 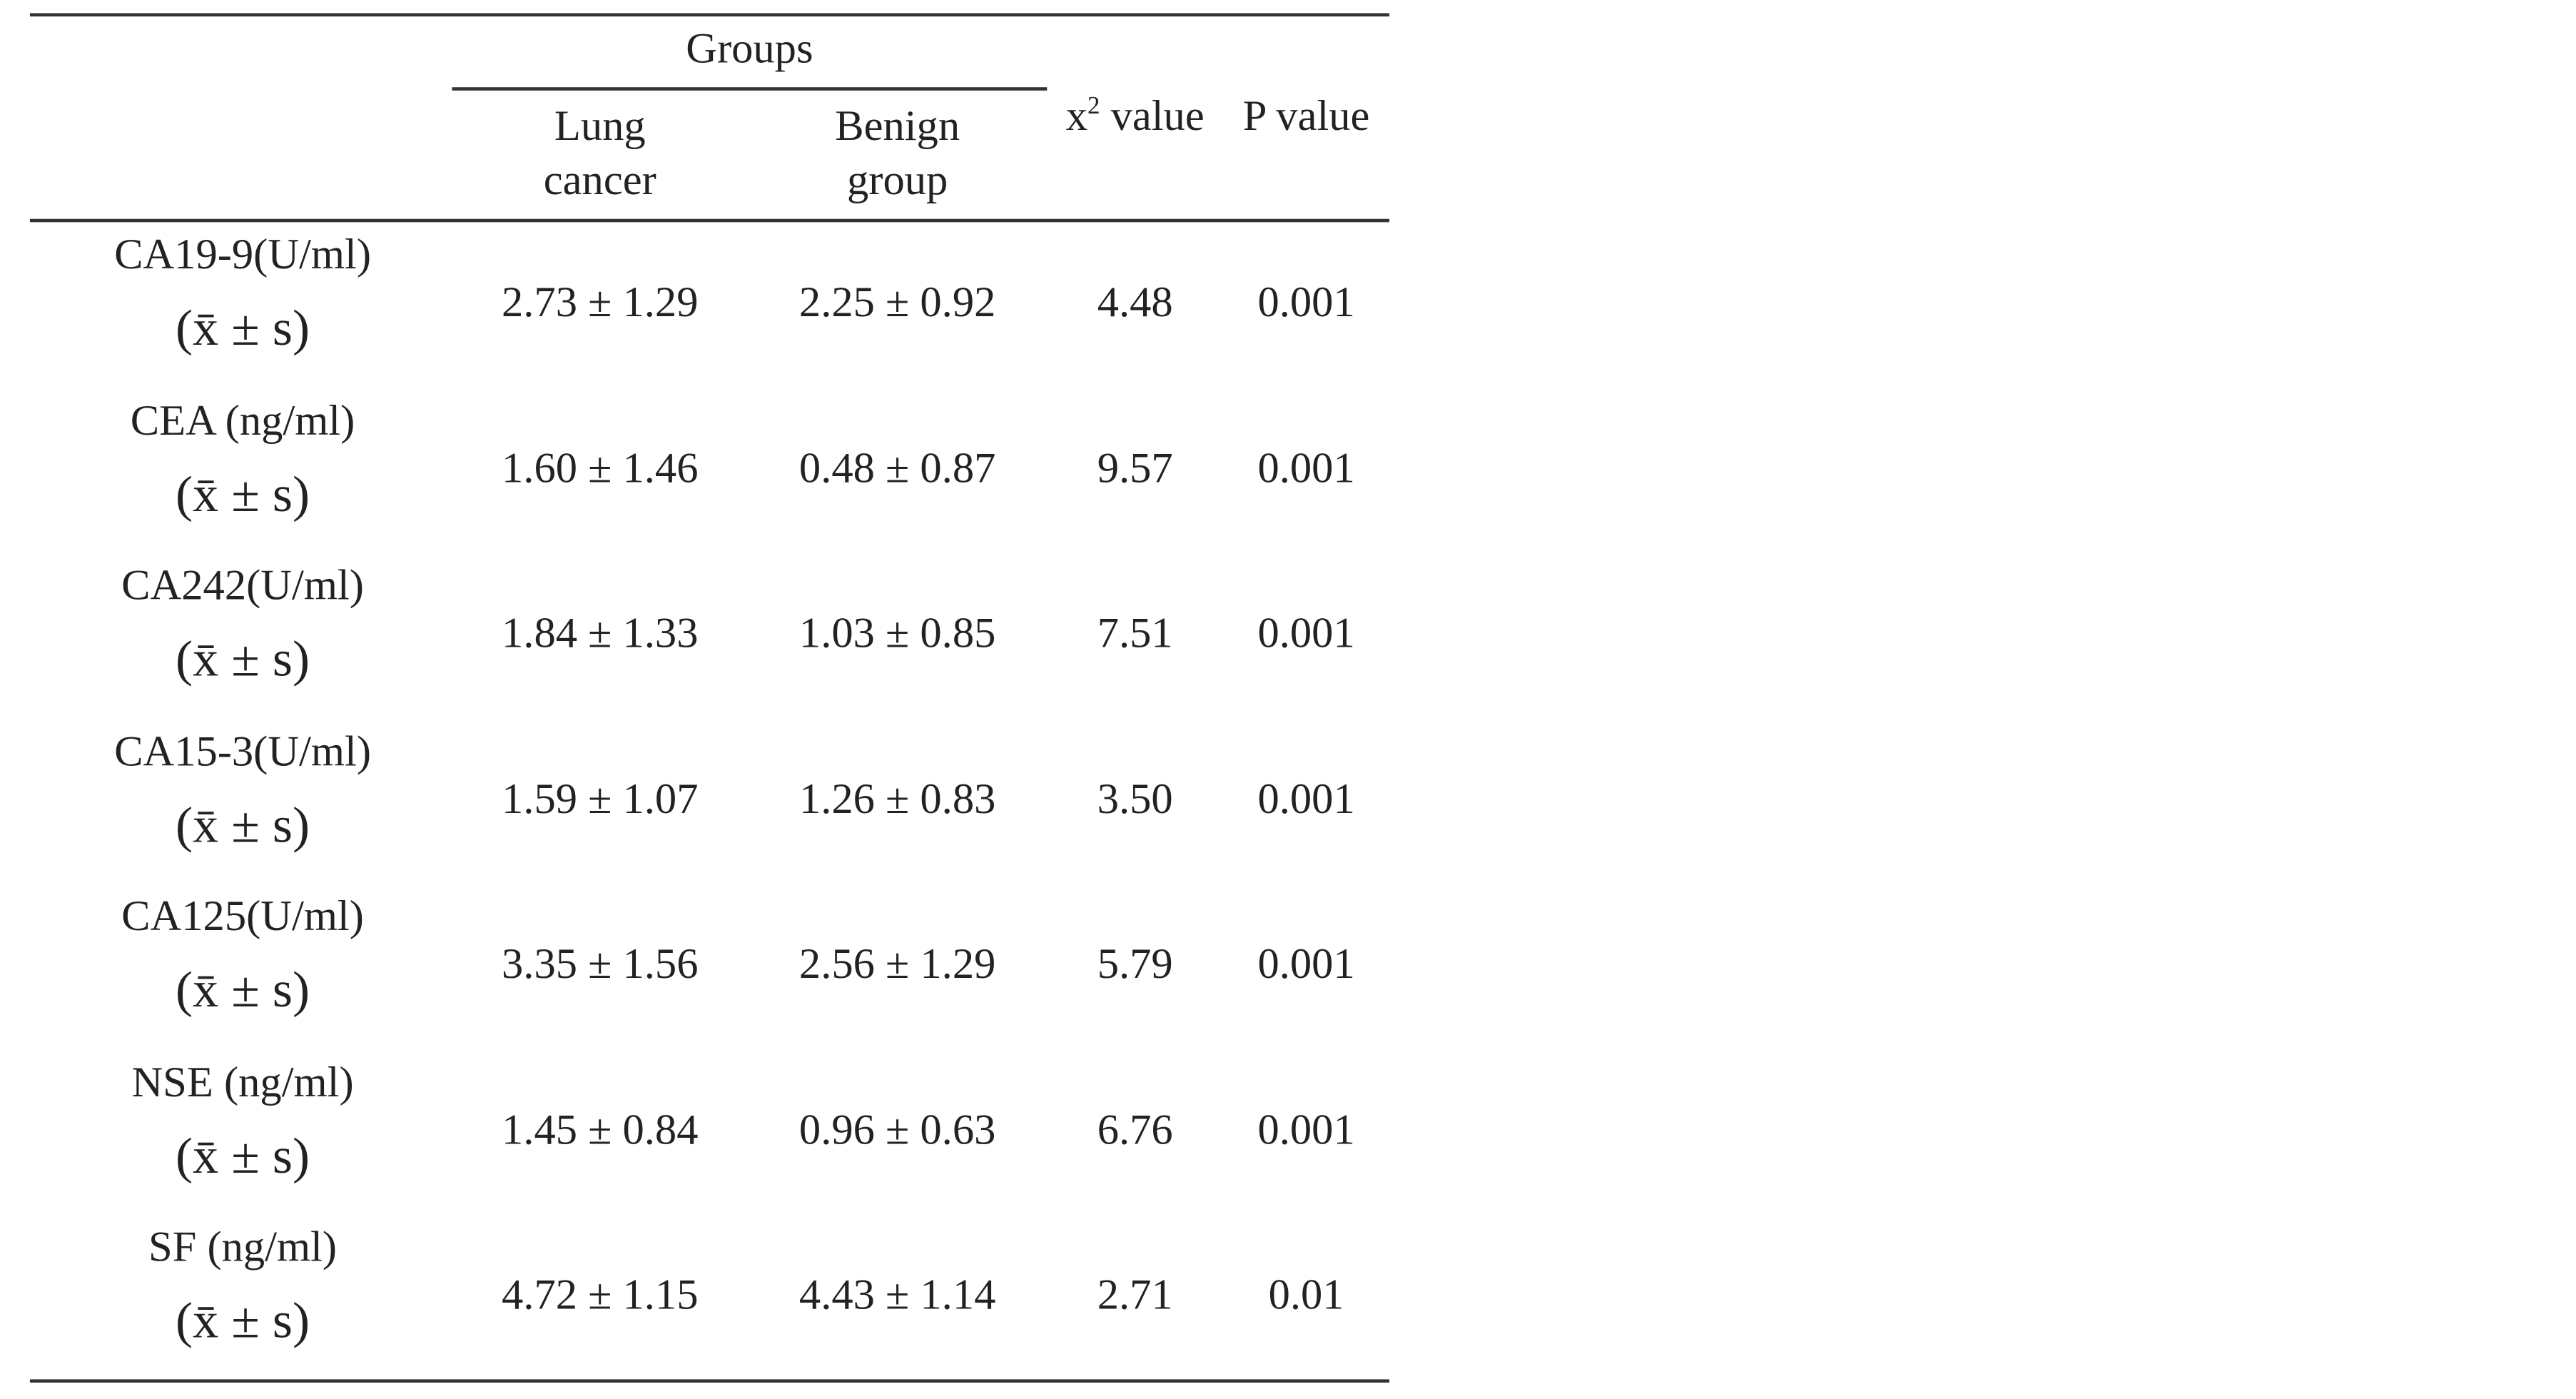 What do you see at coordinates (897, 302) in the screenshot?
I see `cell: 2.25 ± 0.92` at bounding box center [897, 302].